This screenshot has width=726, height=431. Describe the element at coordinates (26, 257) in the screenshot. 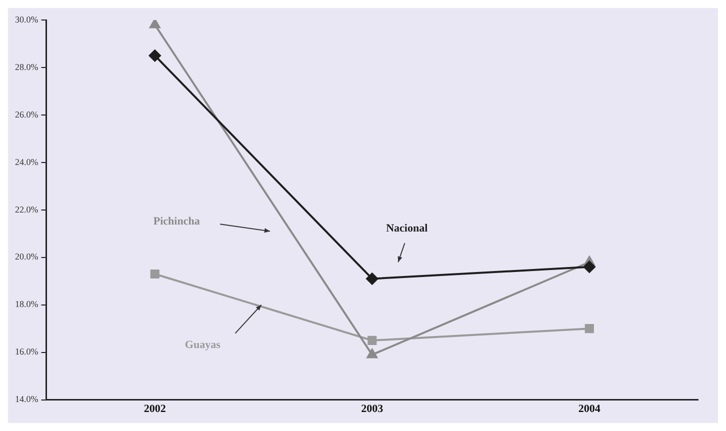

I see `y-tick-label: 20.0%` at that location.